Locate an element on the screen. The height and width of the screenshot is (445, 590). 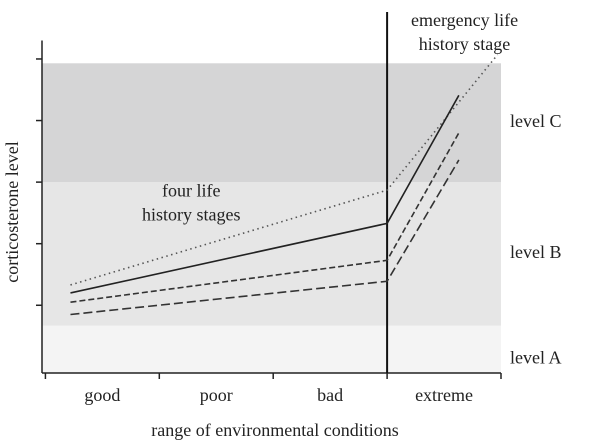
annotation: history stages is located at coordinates (191, 215).